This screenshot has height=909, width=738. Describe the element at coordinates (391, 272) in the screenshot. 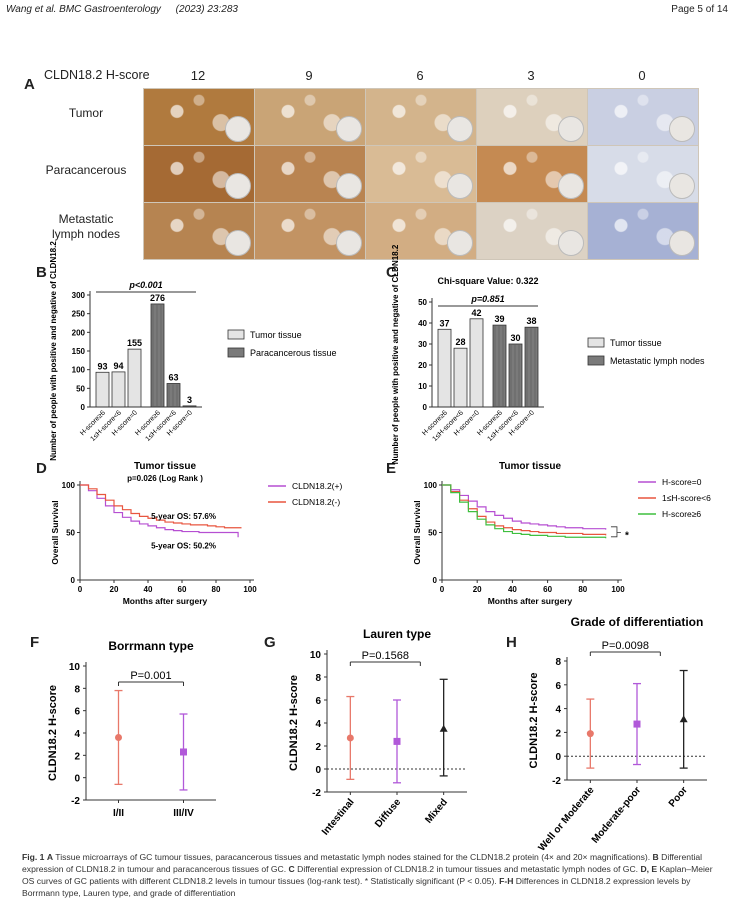

I see `panel-c-letter: C` at that location.